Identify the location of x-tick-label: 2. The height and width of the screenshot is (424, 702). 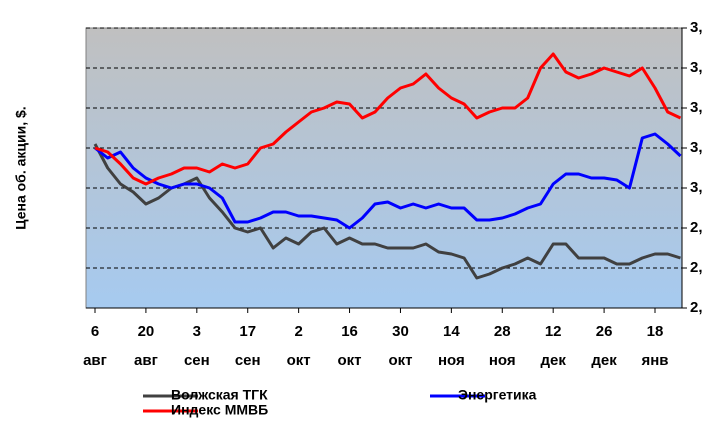
(298, 331).